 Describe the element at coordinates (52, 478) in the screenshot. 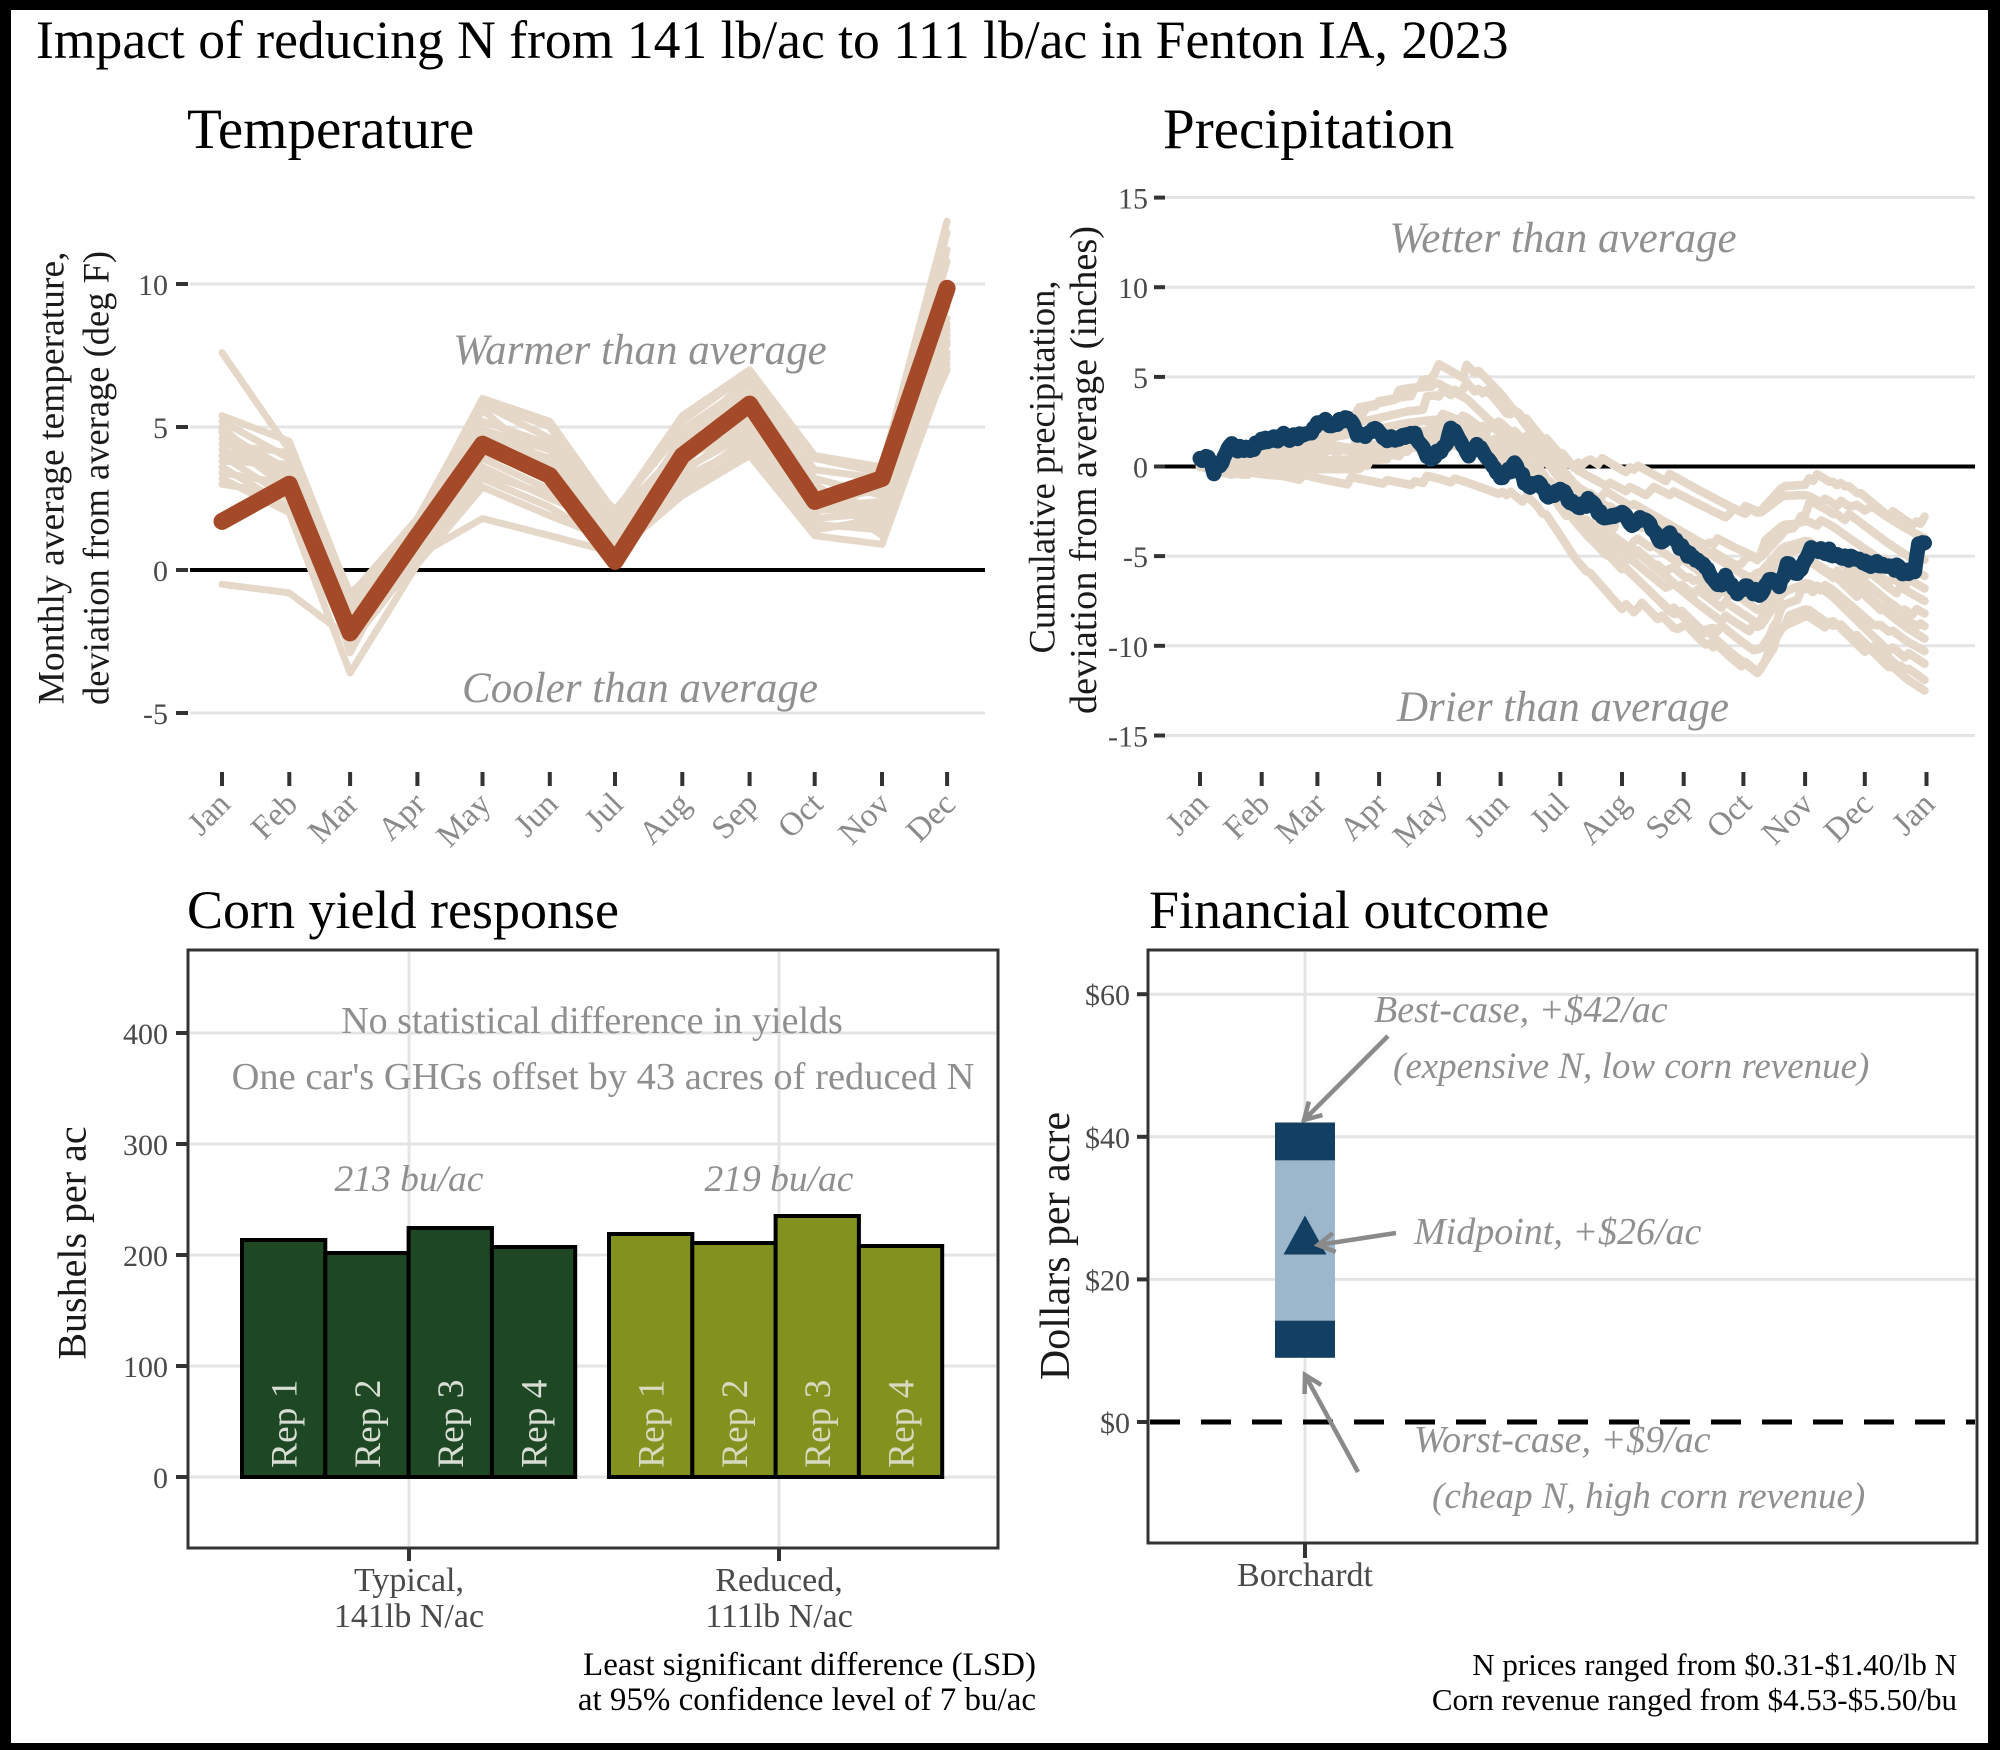

I see `svg-text: Monthly average temperature,` at that location.